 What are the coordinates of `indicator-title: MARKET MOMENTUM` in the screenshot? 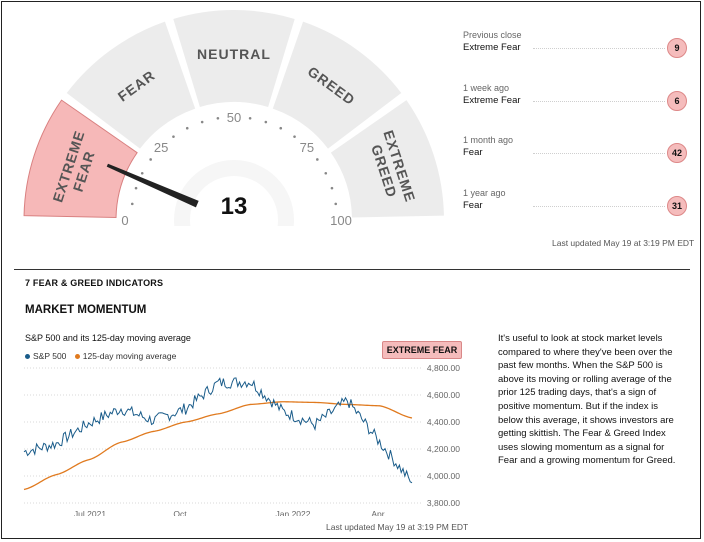 It's located at (86, 310).